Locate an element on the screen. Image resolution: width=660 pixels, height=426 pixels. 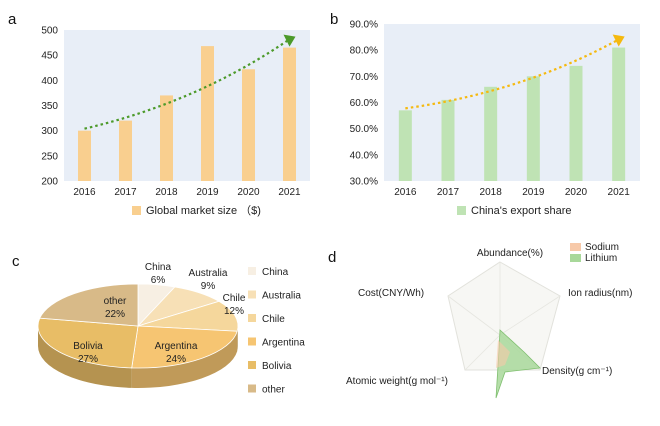
y-tick-label: 70.0% is located at coordinates (364, 77).